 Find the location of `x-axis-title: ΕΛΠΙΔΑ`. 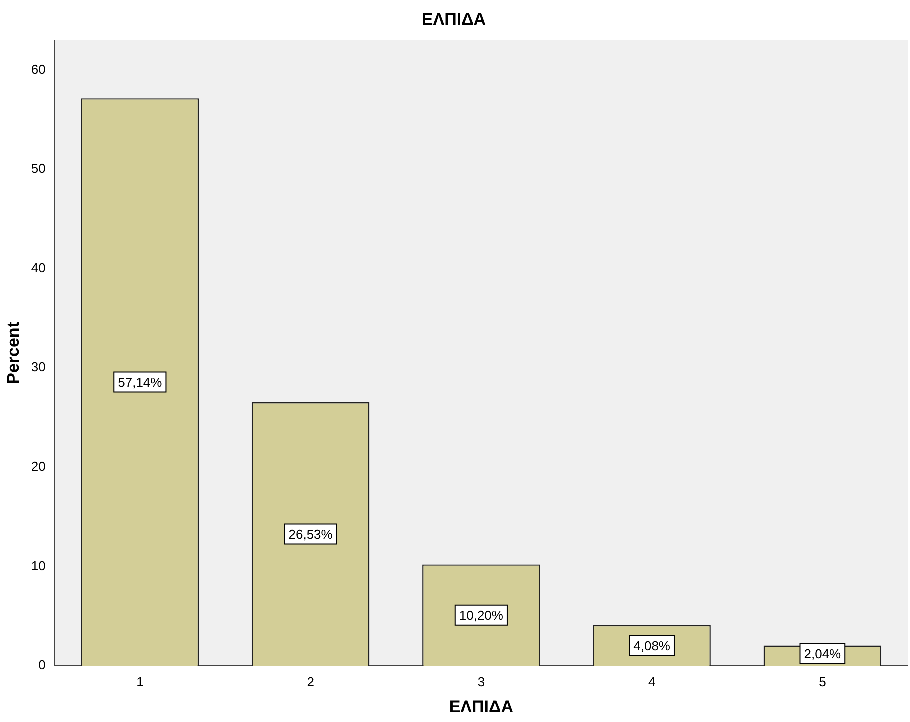

x-axis-title: ΕΛΠΙΔΑ is located at coordinates (481, 706).